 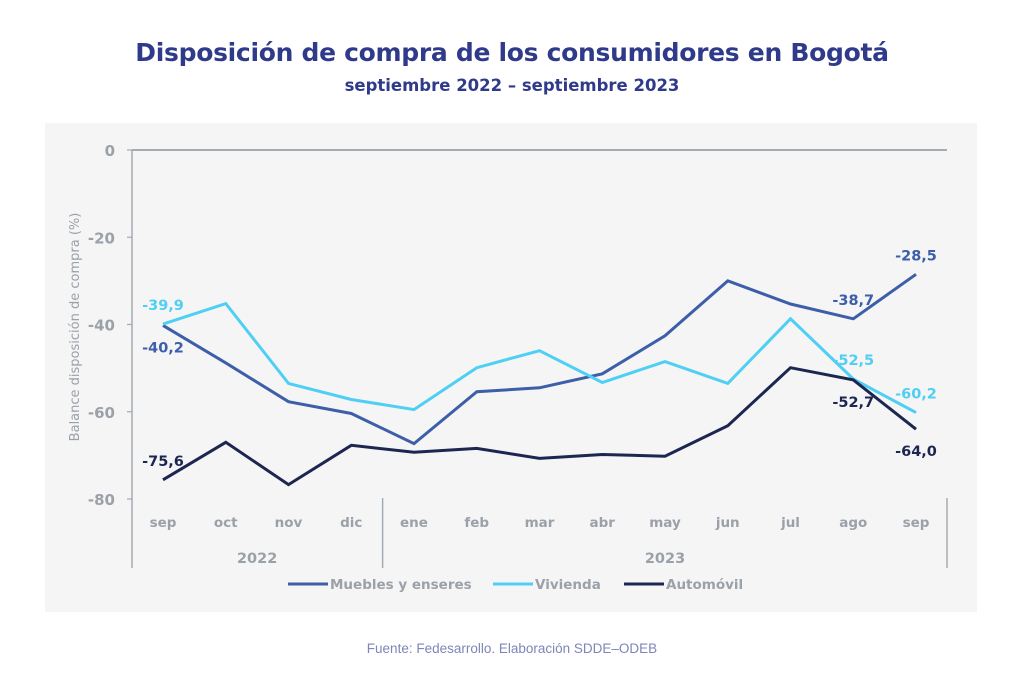 What do you see at coordinates (101, 238) in the screenshot?
I see `y-tick-label: -20` at bounding box center [101, 238].